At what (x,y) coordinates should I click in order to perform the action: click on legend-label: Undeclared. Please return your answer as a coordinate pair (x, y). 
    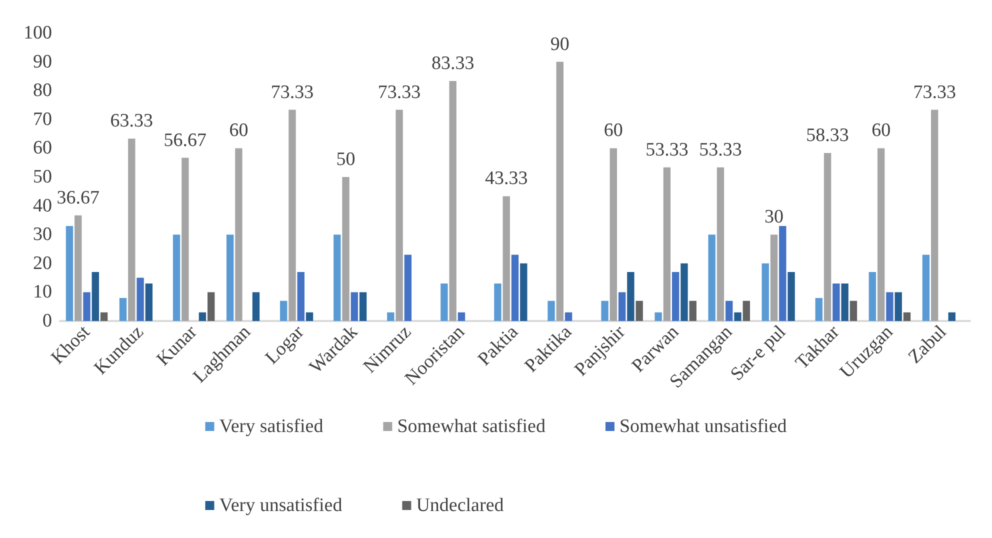
    Looking at the image, I should click on (460, 505).